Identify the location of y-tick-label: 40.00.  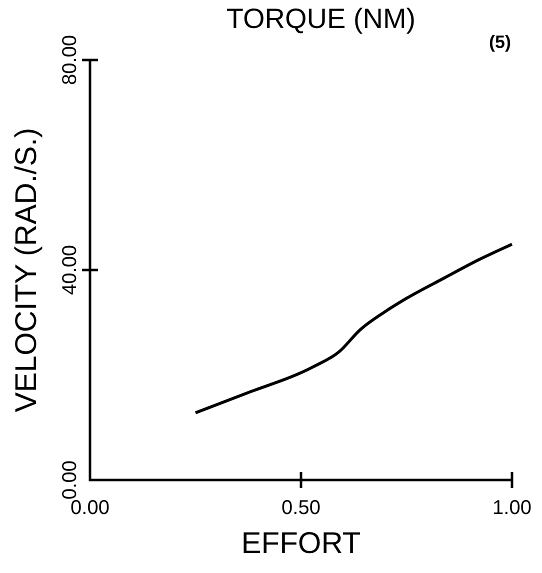
(70, 270).